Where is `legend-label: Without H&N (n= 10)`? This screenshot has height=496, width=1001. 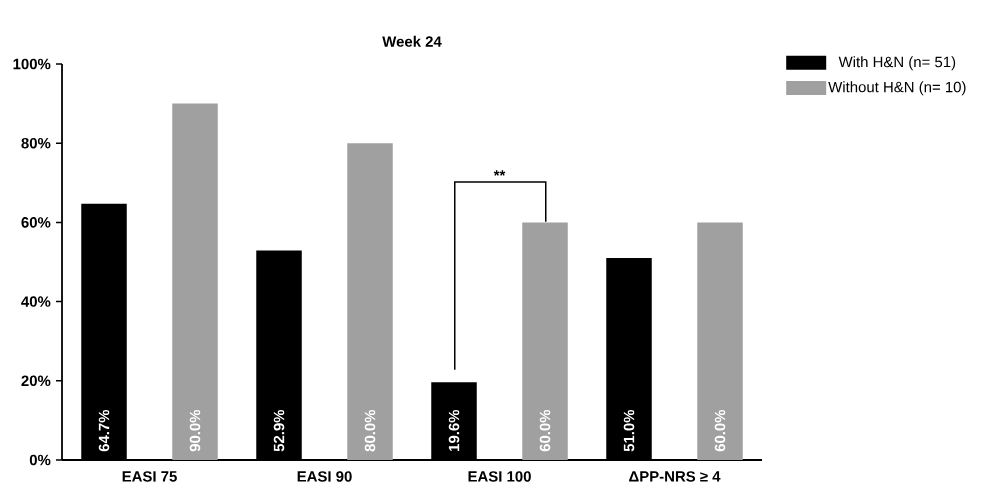 legend-label: Without H&N (n= 10) is located at coordinates (897, 88).